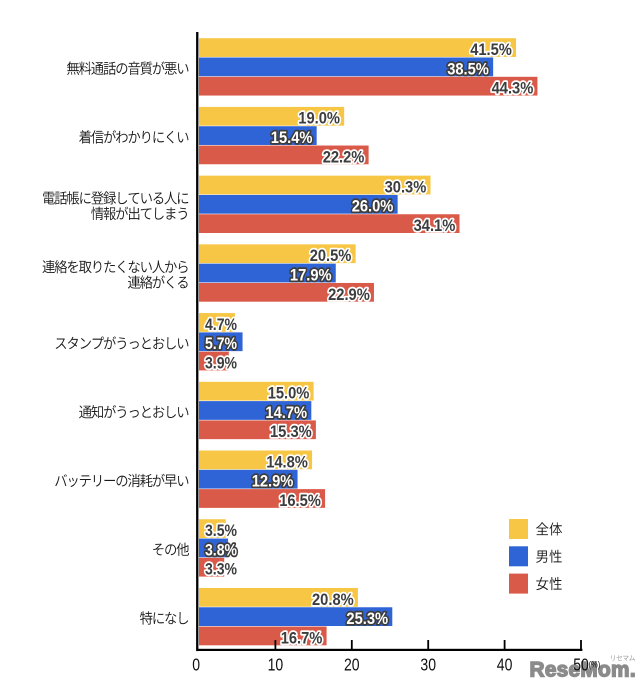 This screenshot has height=695, width=640. Describe the element at coordinates (581, 665) in the screenshot. I see `svg-text: 50` at that location.